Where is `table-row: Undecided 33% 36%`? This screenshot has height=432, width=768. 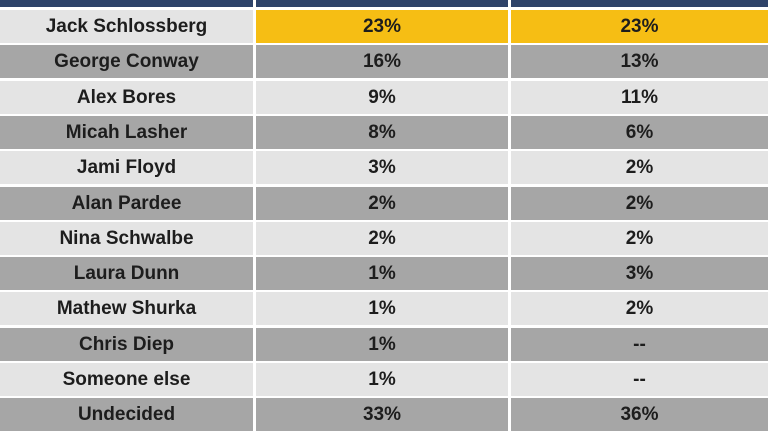
table-row: Undecided 33% 36% is located at coordinates (384, 414).